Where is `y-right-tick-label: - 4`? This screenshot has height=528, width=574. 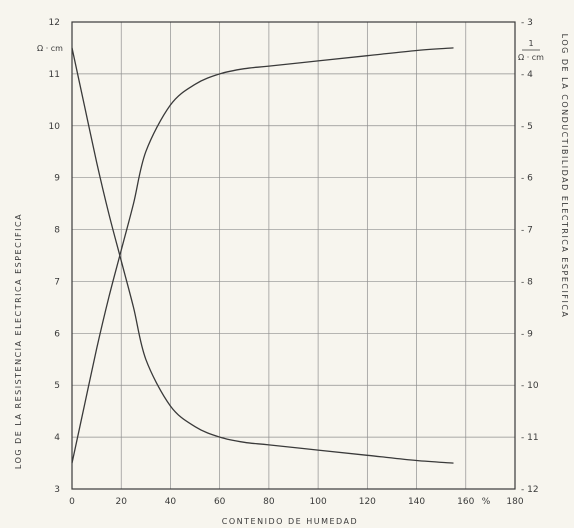 y-right-tick-label: - 4 is located at coordinates (527, 75).